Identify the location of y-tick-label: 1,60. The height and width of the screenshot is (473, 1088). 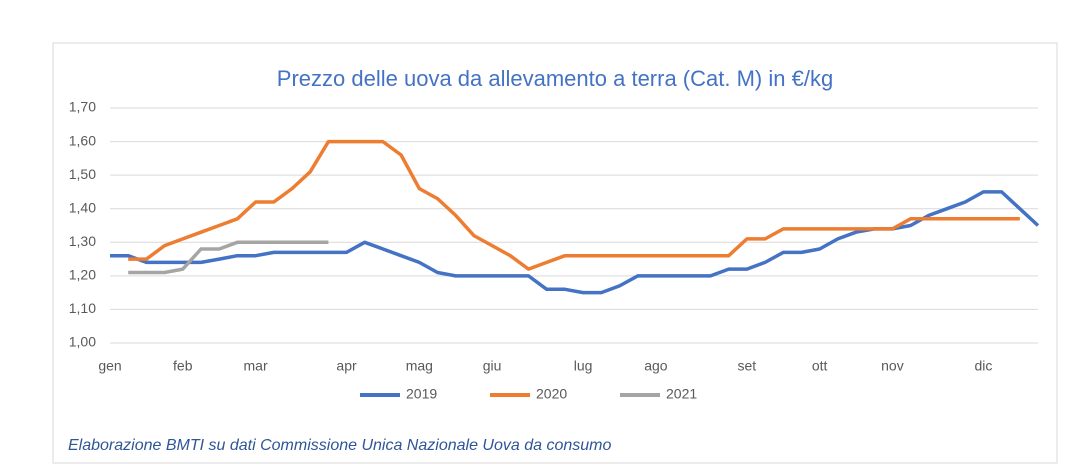
(82, 140).